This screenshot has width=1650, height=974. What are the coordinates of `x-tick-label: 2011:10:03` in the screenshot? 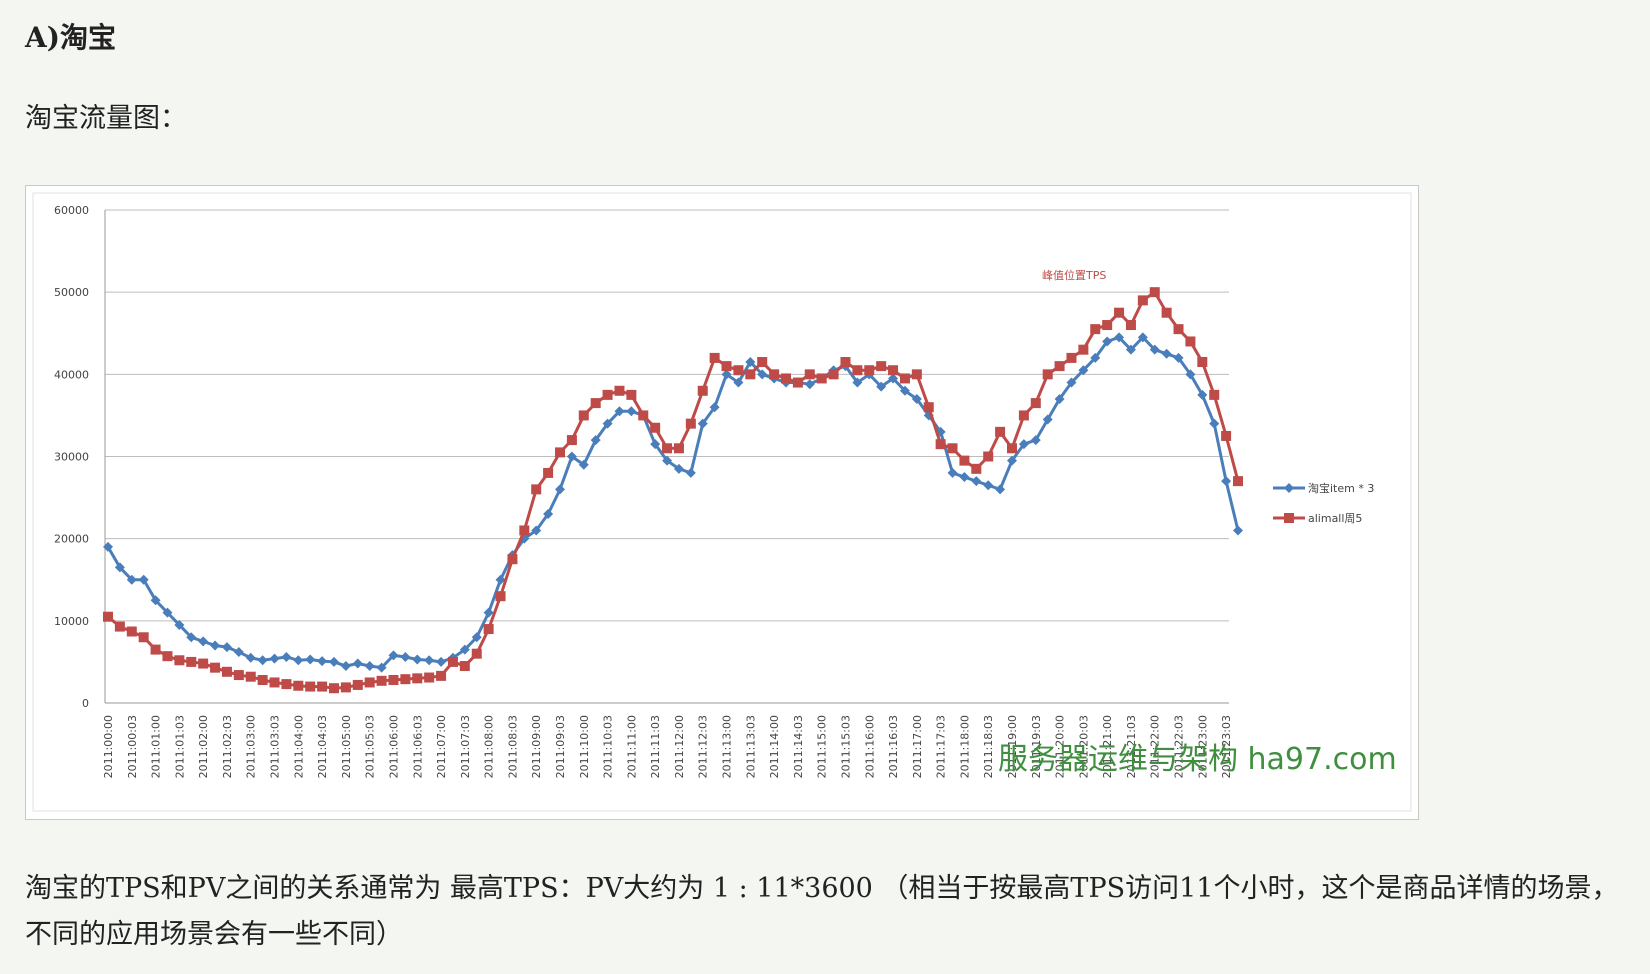 It's located at (608, 746).